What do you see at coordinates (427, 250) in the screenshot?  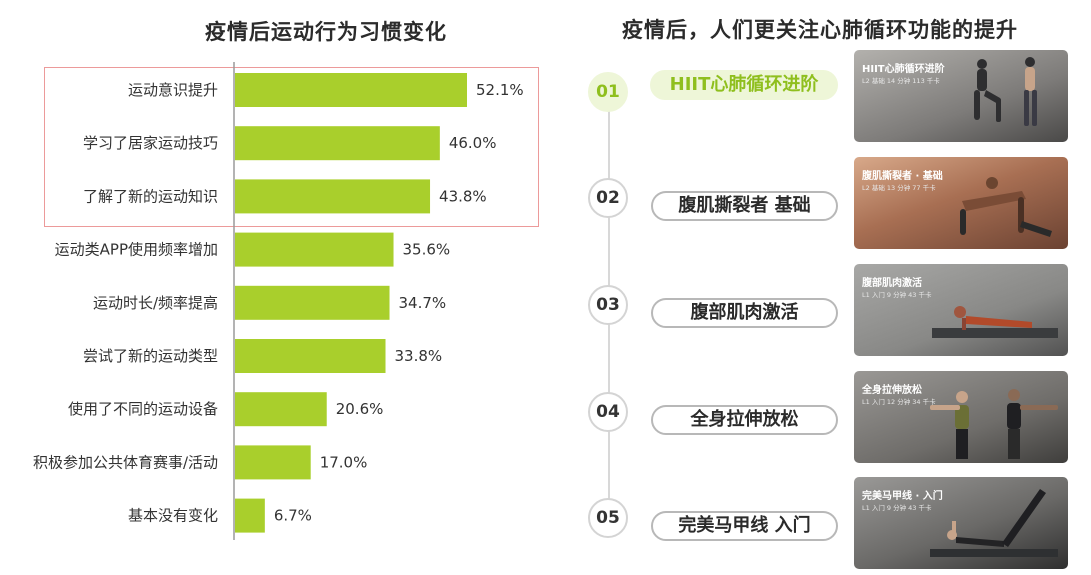 I see `value-label: 35.6%` at bounding box center [427, 250].